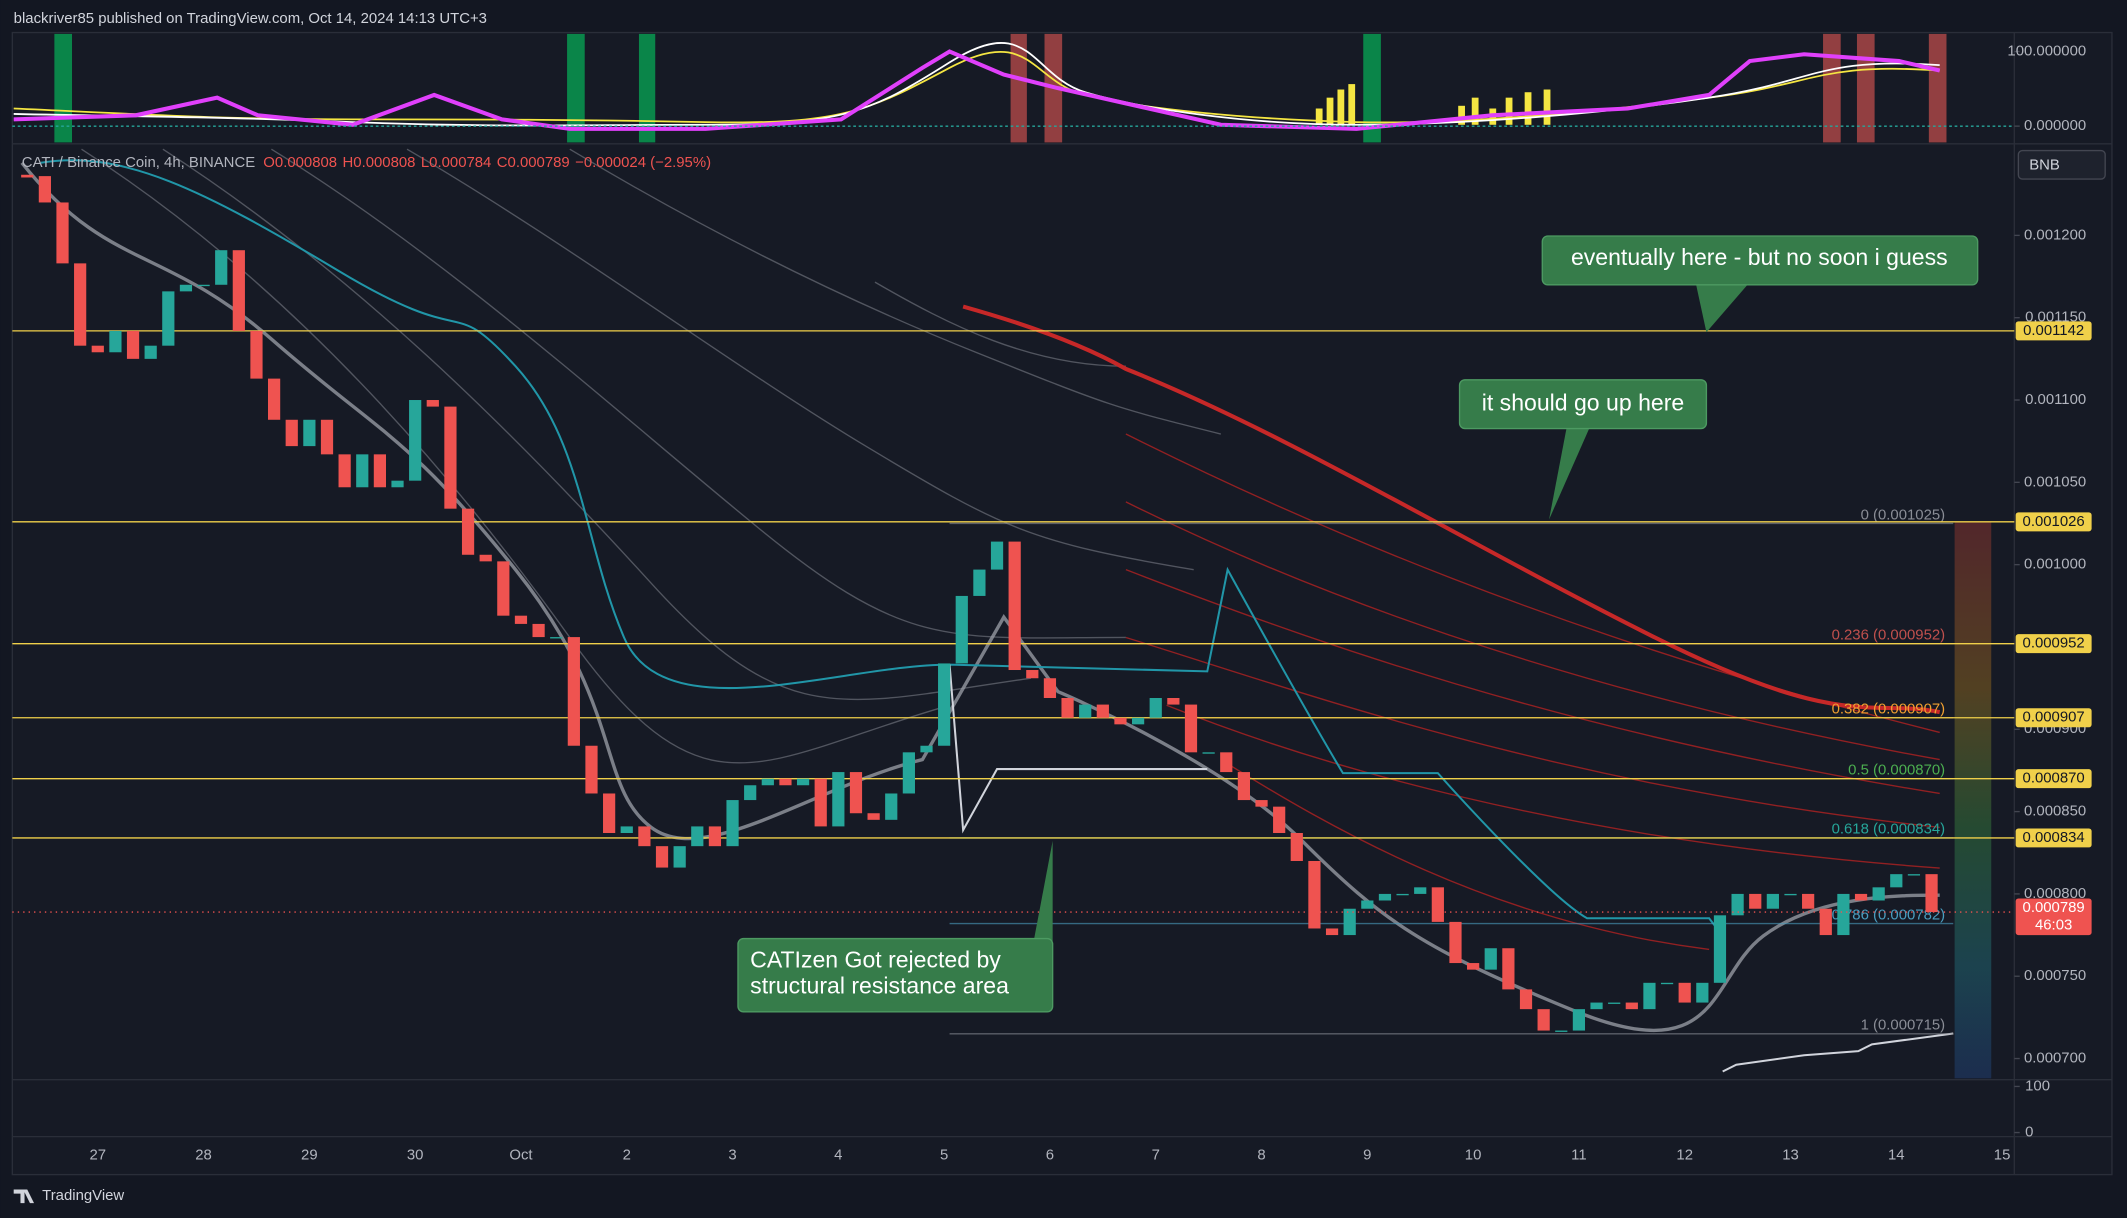  I want to click on currency: BNB, so click(2044, 165).